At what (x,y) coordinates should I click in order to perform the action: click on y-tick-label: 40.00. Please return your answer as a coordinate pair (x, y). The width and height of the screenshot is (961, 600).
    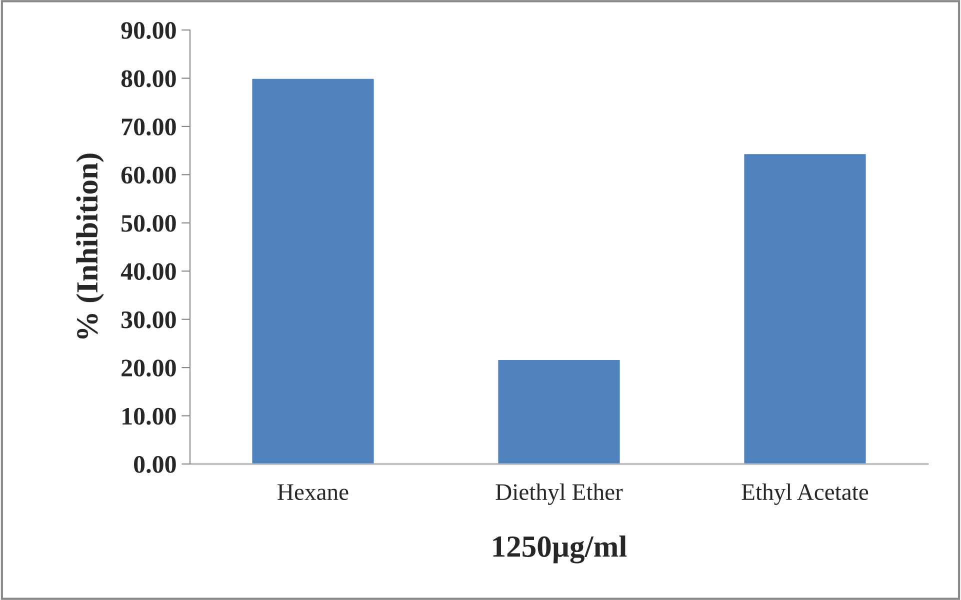
    Looking at the image, I should click on (148, 271).